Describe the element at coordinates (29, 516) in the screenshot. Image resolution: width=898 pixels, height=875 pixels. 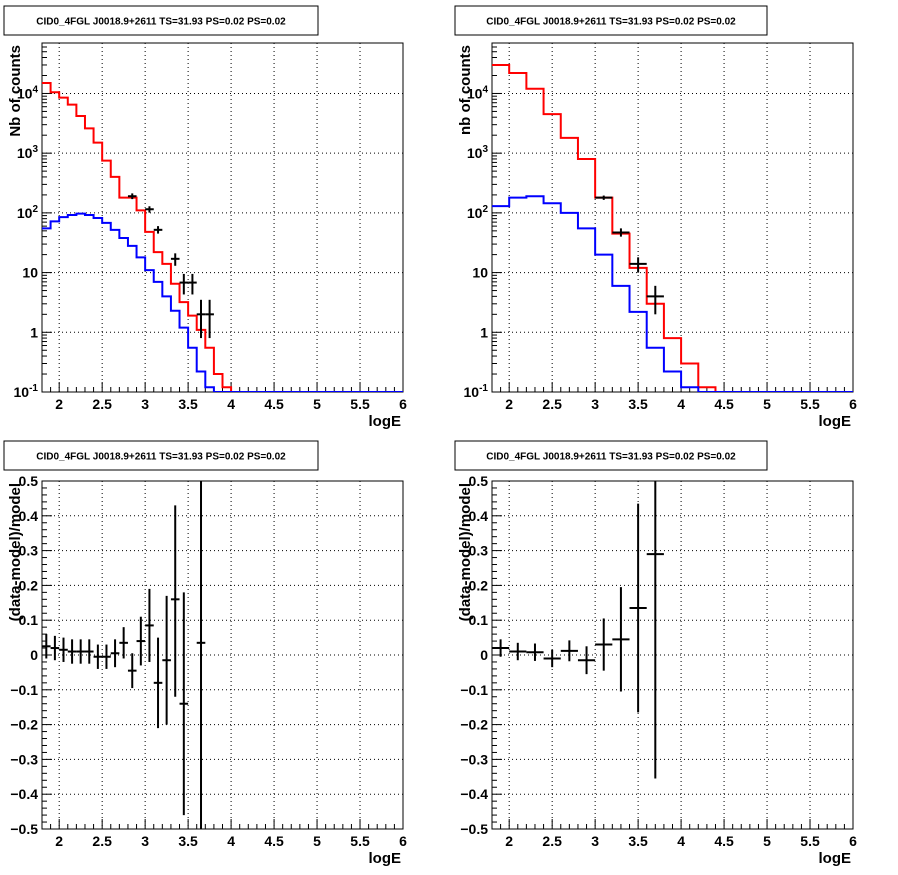
I see `y-tick-label: 0.4` at that location.